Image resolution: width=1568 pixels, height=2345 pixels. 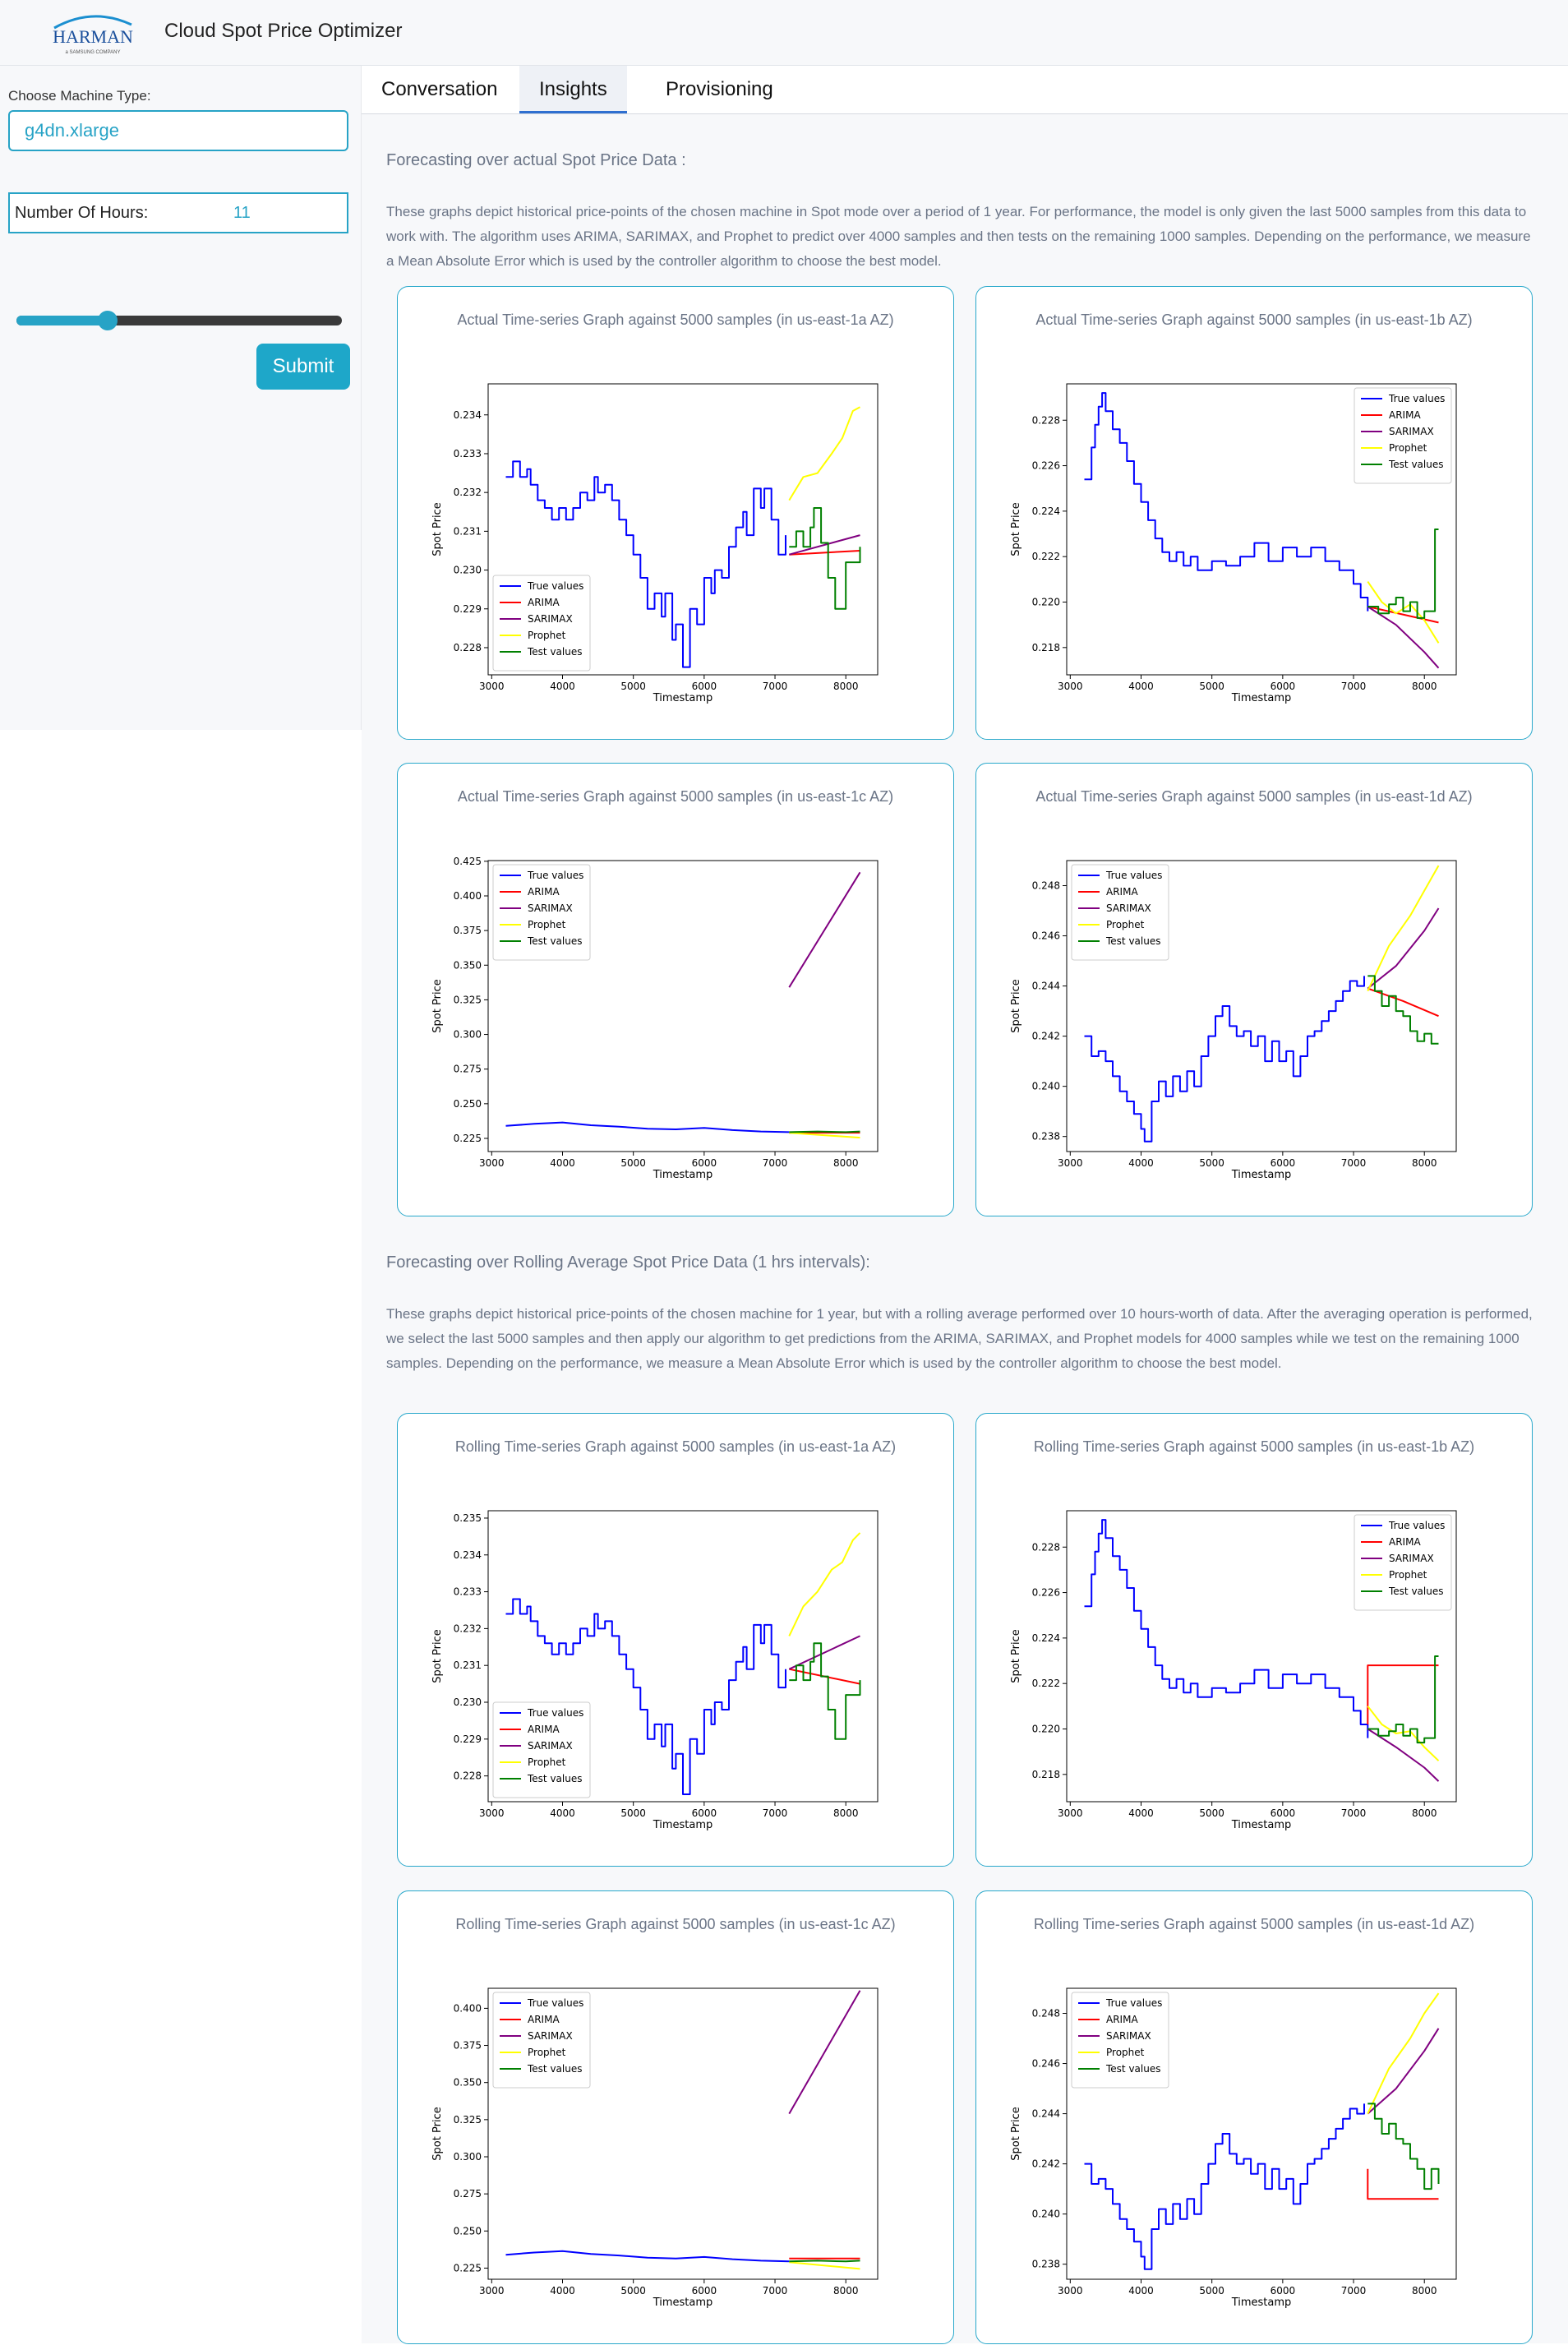 I want to click on app-title: Cloud Spot Price Optimizer, so click(x=283, y=31).